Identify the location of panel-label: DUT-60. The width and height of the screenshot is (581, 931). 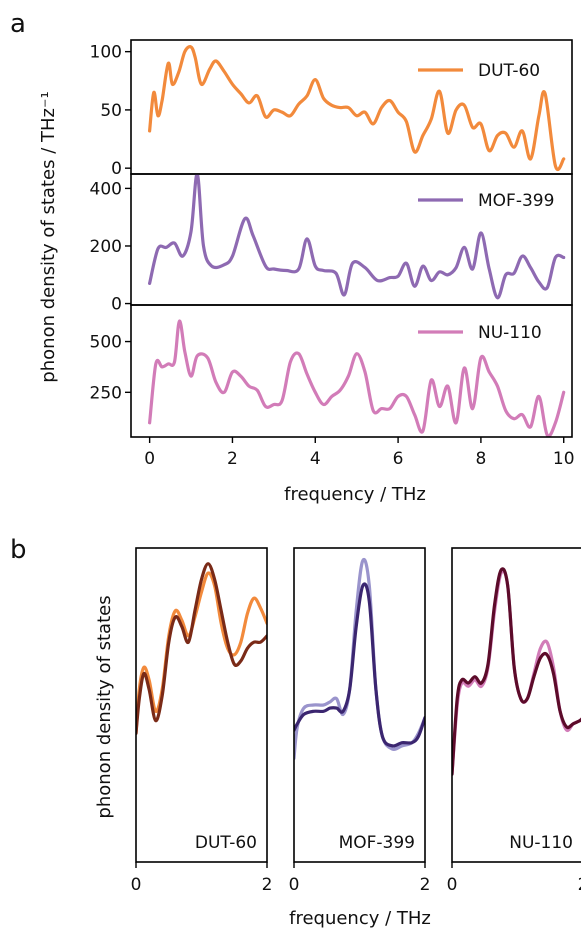
(226, 843).